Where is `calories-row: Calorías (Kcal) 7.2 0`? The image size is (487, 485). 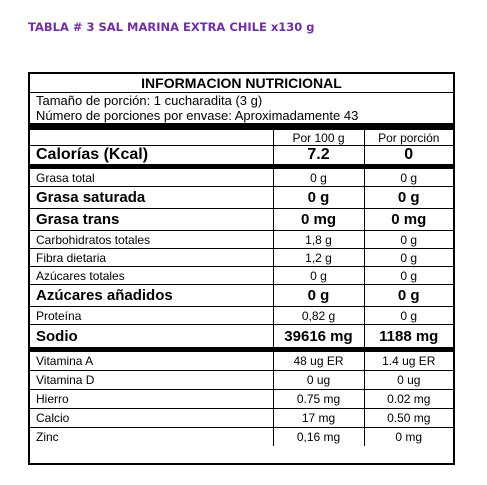 calories-row: Calorías (Kcal) 7.2 0 is located at coordinates (241, 154).